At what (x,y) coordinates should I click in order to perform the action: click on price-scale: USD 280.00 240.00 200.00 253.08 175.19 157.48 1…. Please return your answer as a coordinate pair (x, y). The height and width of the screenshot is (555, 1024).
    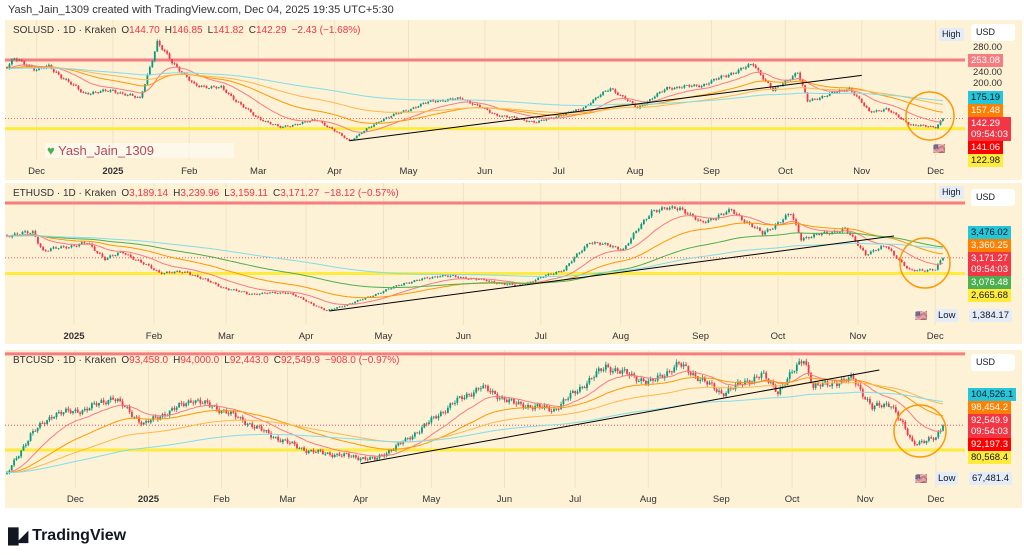
    Looking at the image, I should click on (993, 100).